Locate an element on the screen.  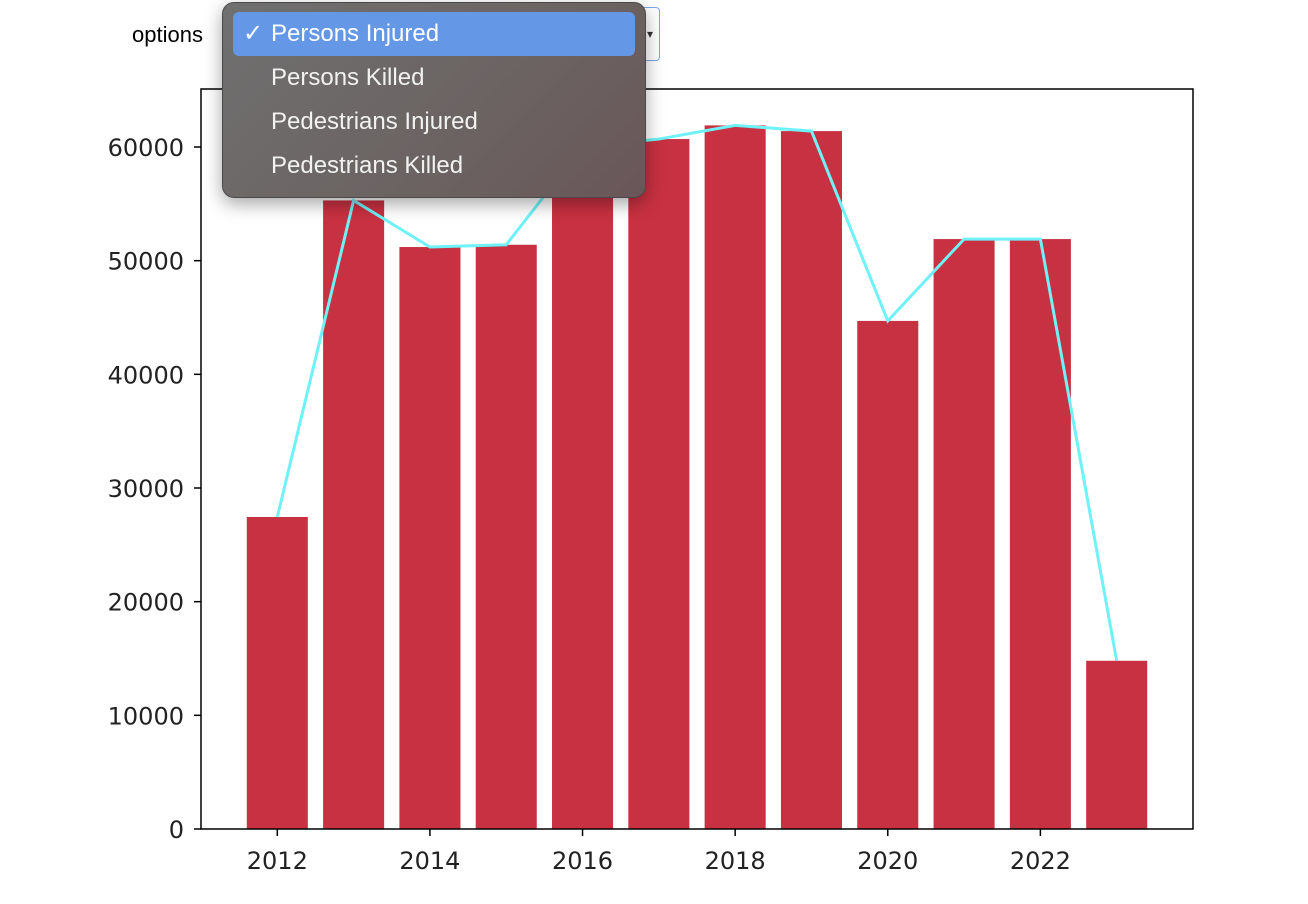
menu-item-persons-injured: ✓ Persons Injured is located at coordinates (434, 34).